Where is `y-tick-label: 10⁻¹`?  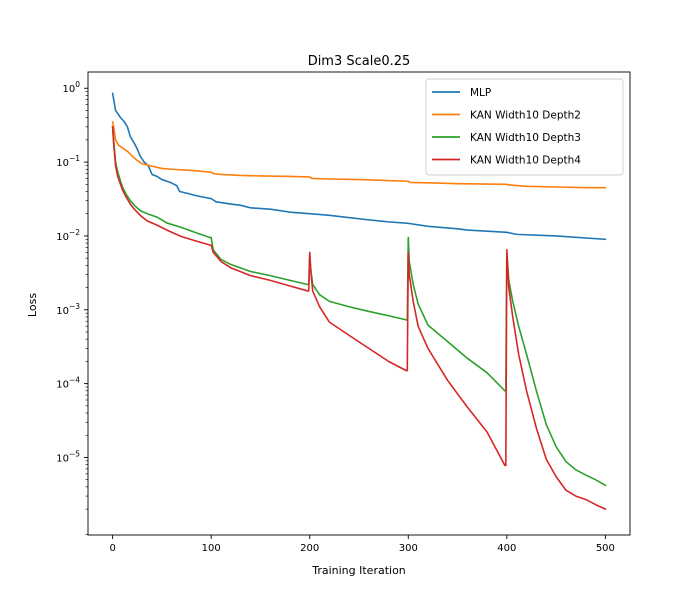 y-tick-label: 10⁻¹ is located at coordinates (68, 161).